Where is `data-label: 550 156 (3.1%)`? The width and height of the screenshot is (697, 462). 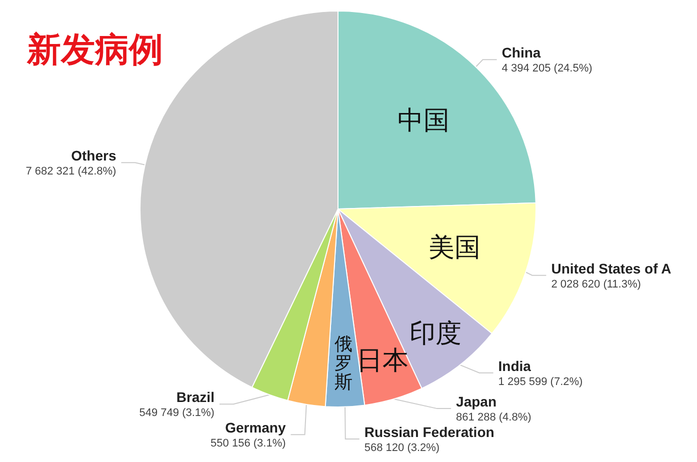
data-label: 550 156 (3.1%) is located at coordinates (248, 444).